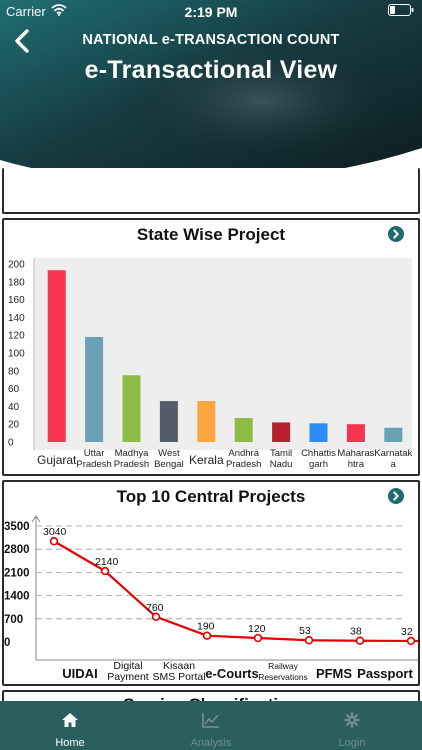 The width and height of the screenshot is (422, 750). I want to click on central-chart-x-label: Railway Reservations, so click(283, 671).